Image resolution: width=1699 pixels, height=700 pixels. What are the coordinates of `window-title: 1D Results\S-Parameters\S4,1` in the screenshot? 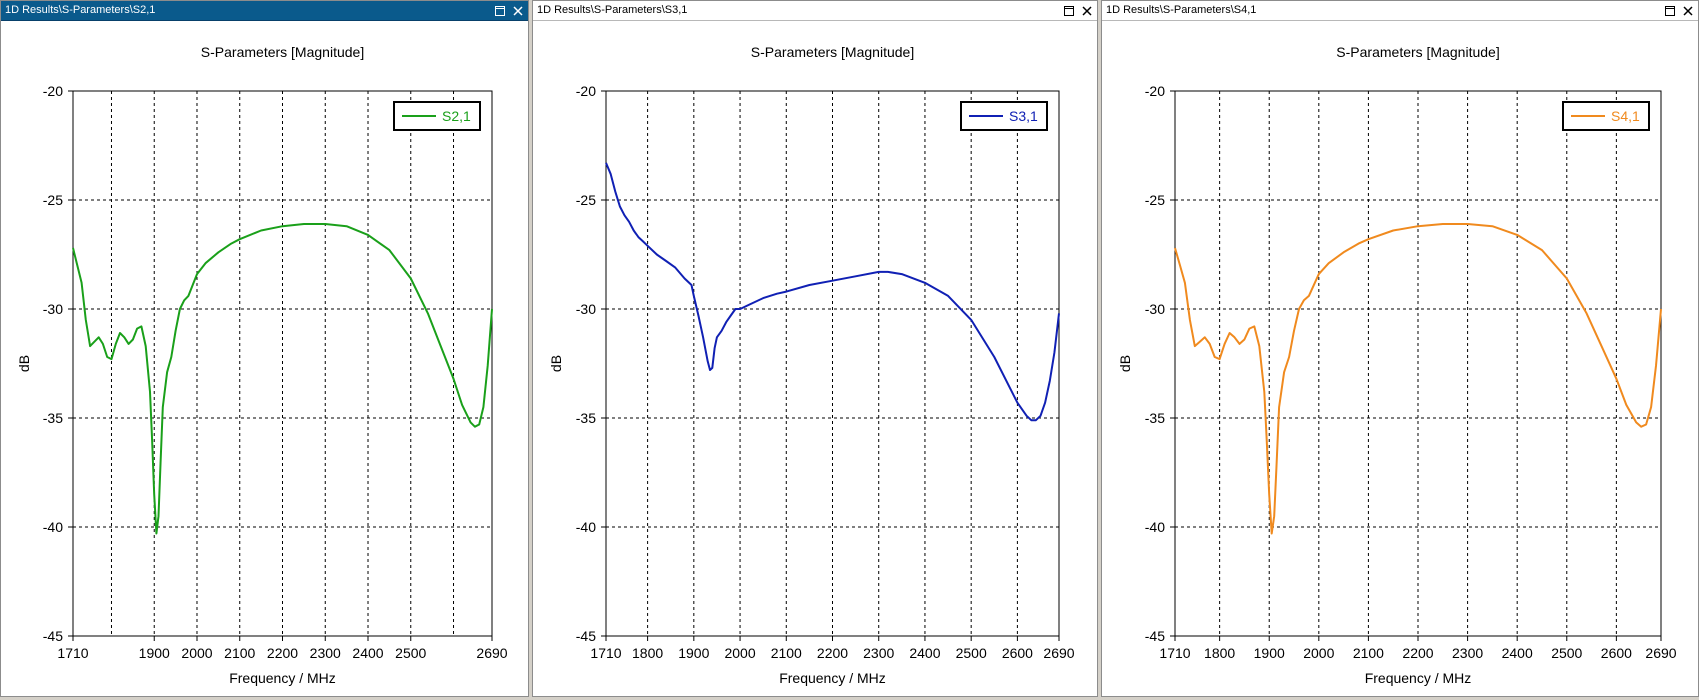 It's located at (1181, 10).